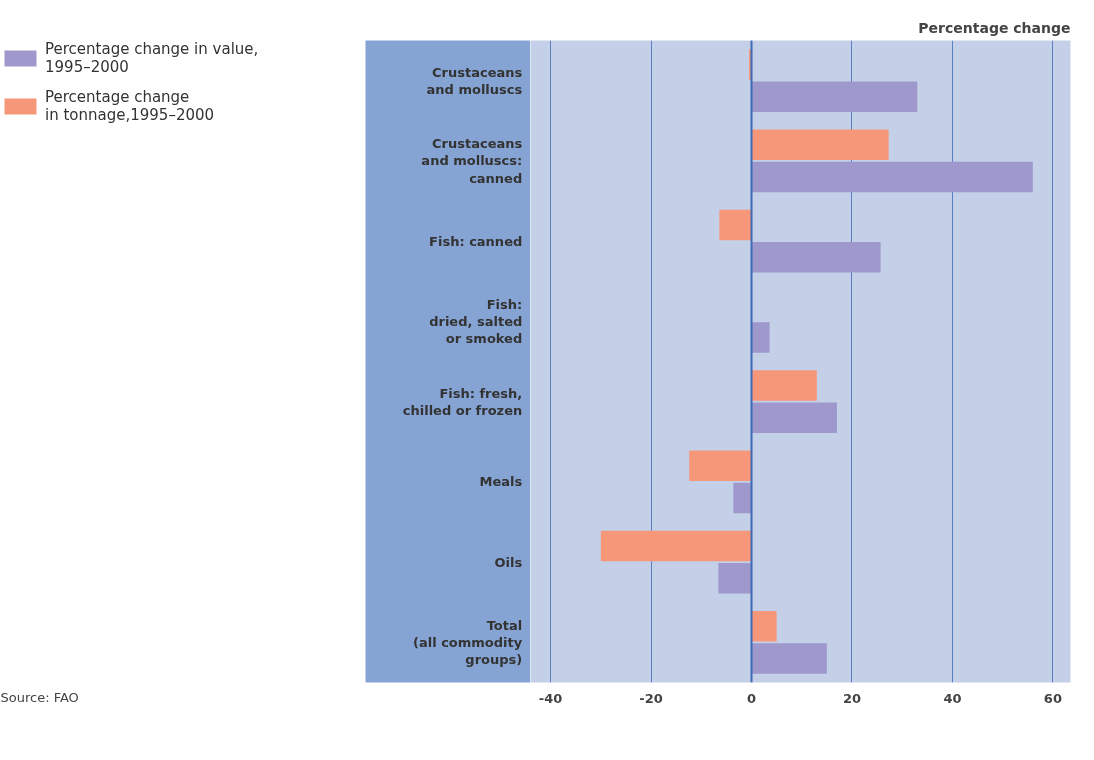  I want to click on x-tick-label: 60, so click(1052, 698).